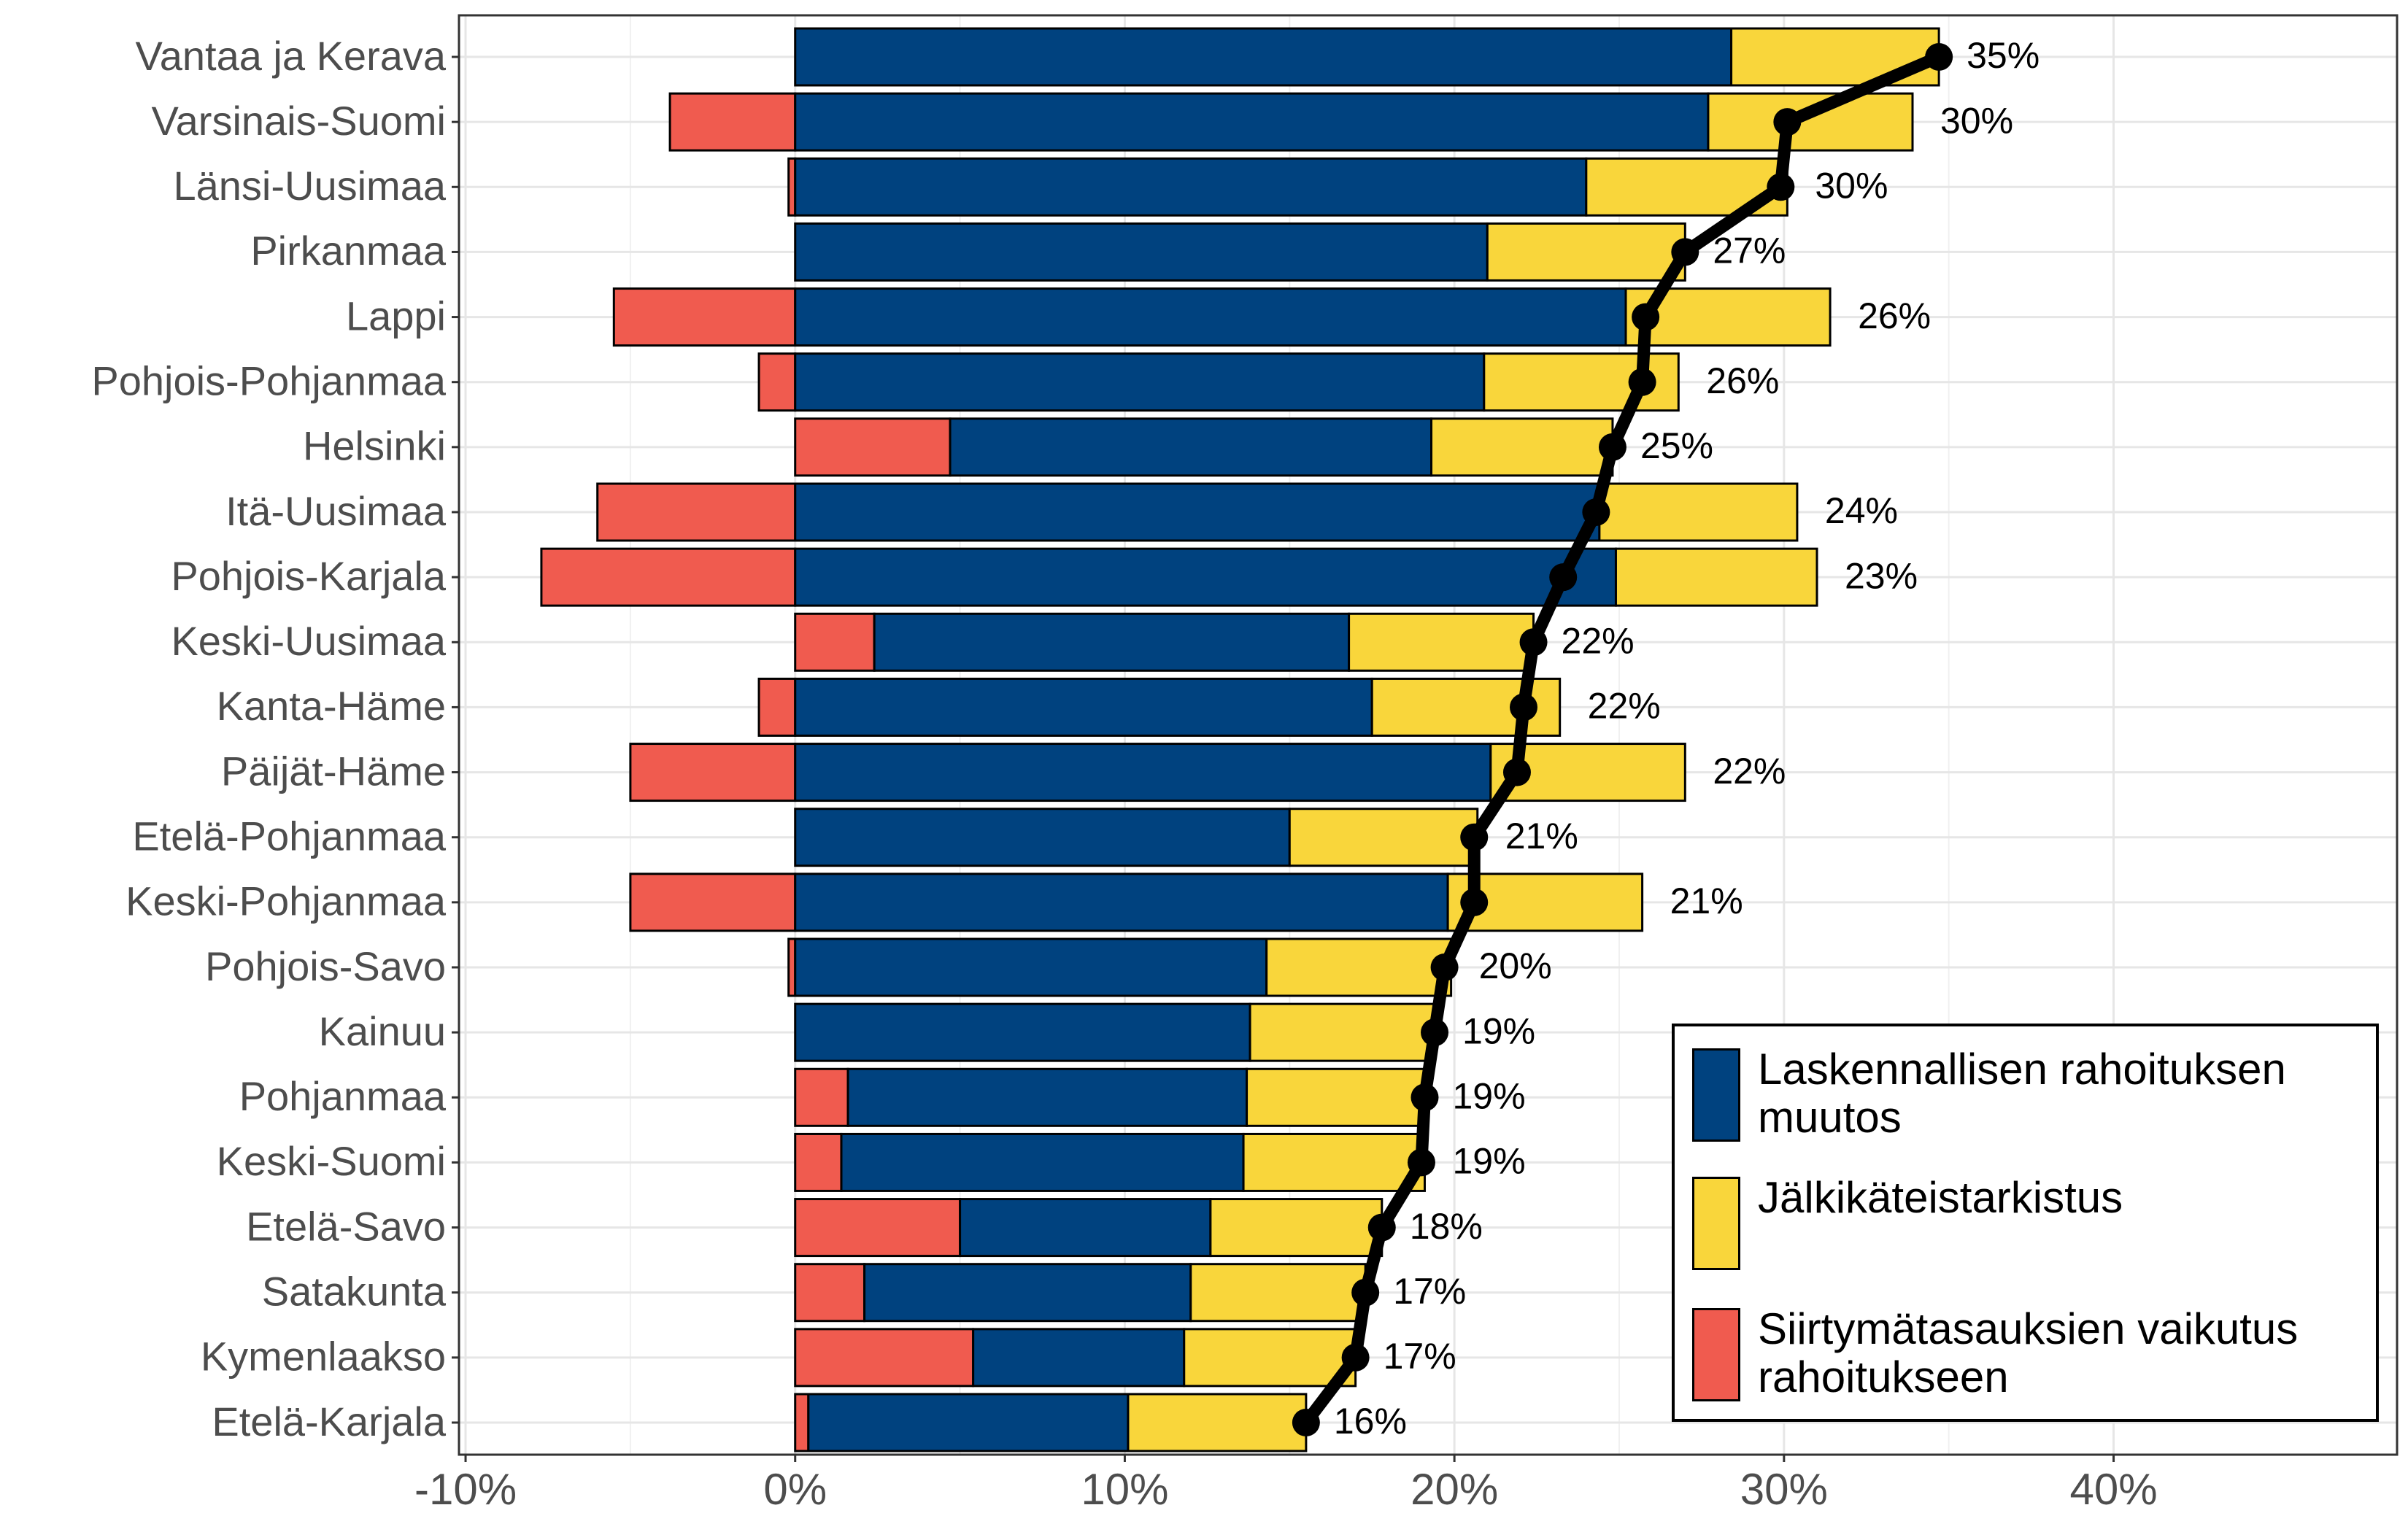 The height and width of the screenshot is (1532, 2408). Describe the element at coordinates (1446, 1226) in the screenshot. I see `value-label: 18%` at that location.